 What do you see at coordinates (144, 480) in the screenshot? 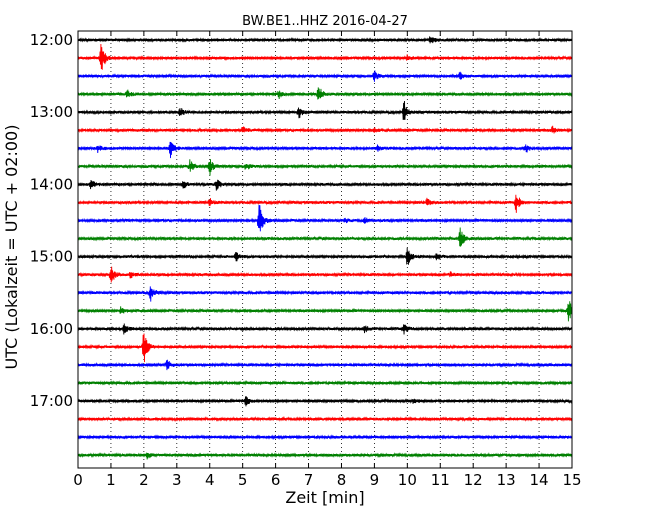
I see `x-tick-label: 2` at bounding box center [144, 480].